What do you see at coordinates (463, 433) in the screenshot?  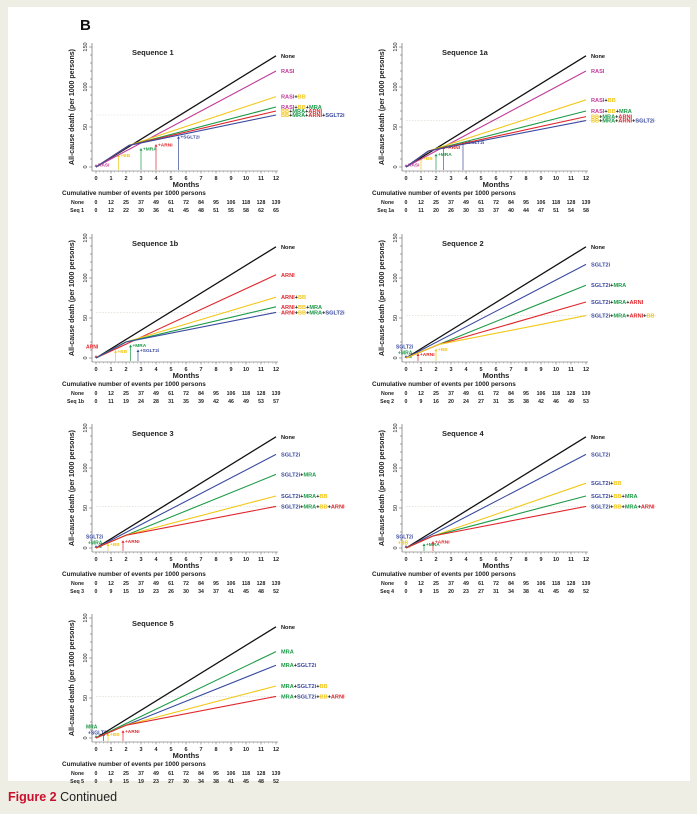 I see `chart-title: Sequence 4` at bounding box center [463, 433].